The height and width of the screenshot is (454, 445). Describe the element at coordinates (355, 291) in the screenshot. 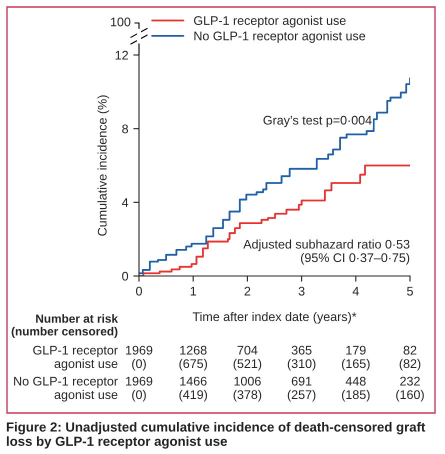

I see `x-tick-label: 4` at that location.